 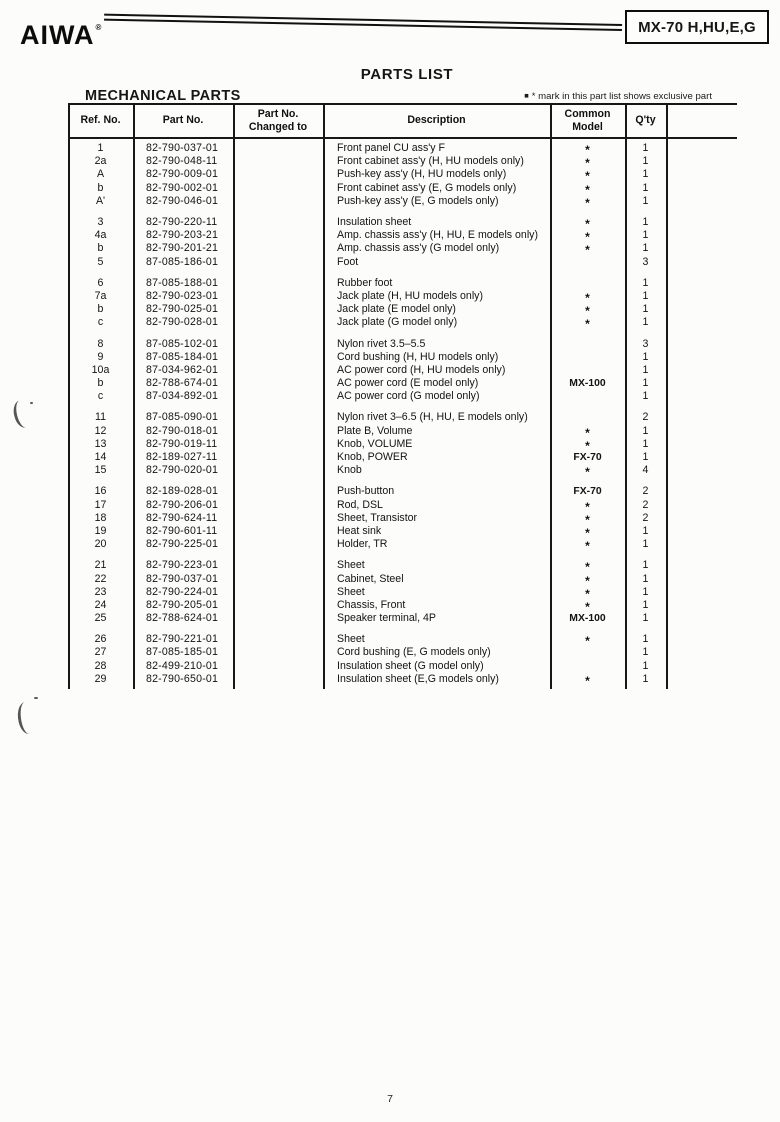 I want to click on part-no-cell: 87-085-102-01, so click(x=182, y=343).